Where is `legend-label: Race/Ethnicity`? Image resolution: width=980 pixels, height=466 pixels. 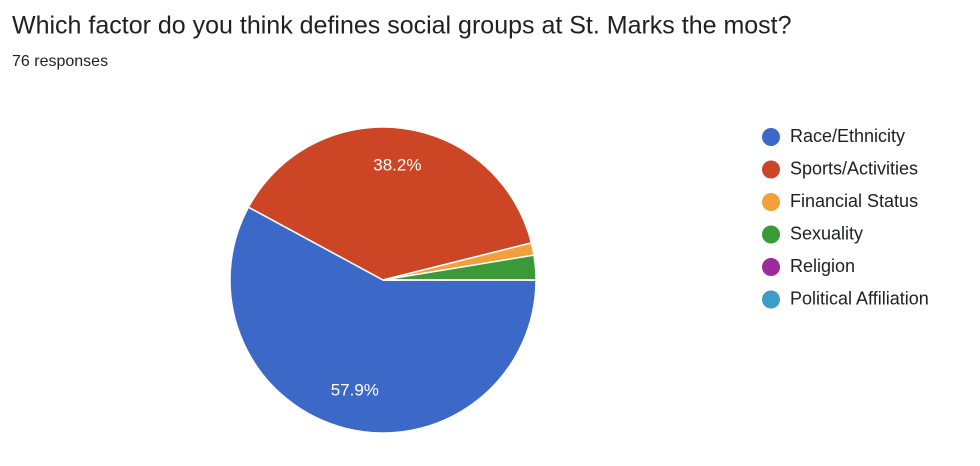 legend-label: Race/Ethnicity is located at coordinates (847, 136).